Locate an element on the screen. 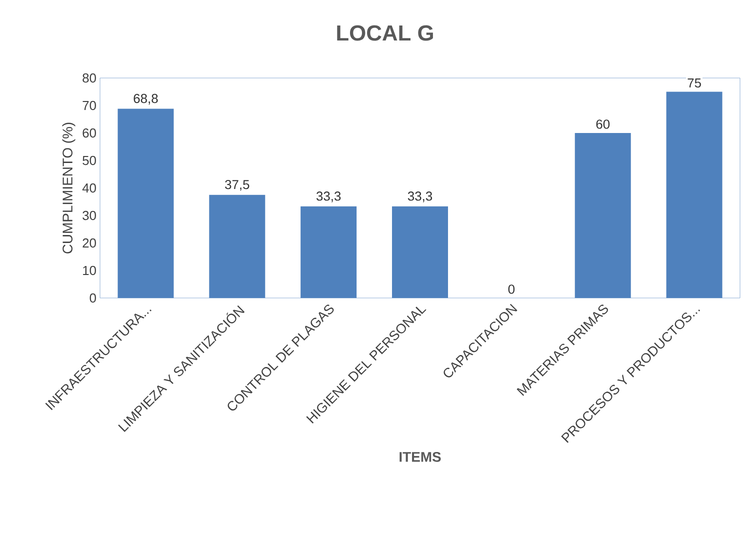 The height and width of the screenshot is (548, 751). y-tick-label: 60 is located at coordinates (89, 133).